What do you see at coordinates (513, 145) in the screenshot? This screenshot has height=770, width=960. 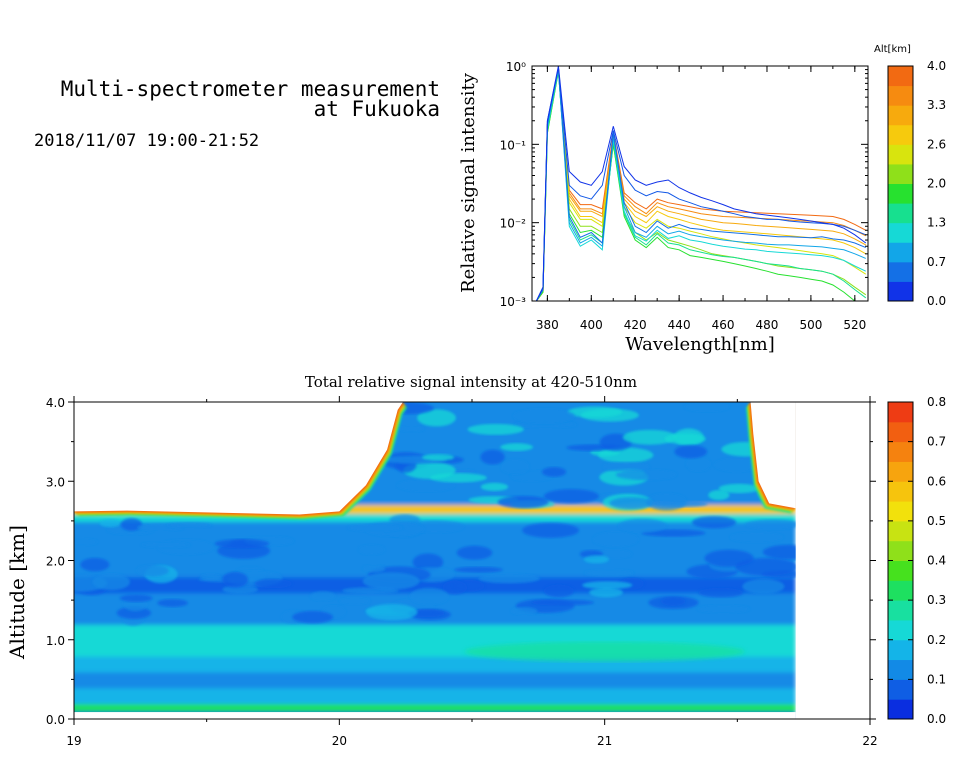 I see `spectrum-y-tick-label: 10⁻¹` at bounding box center [513, 145].